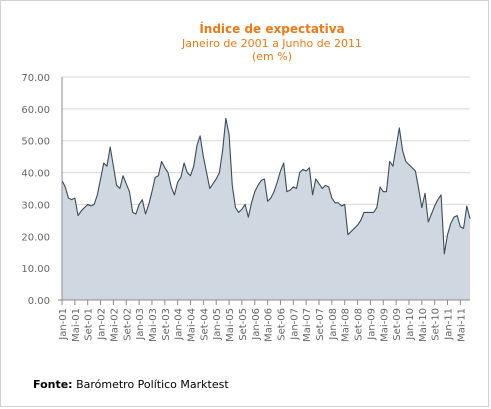 This screenshot has width=491, height=409. I want to click on x-tick-label: Mai-01, so click(76, 325).